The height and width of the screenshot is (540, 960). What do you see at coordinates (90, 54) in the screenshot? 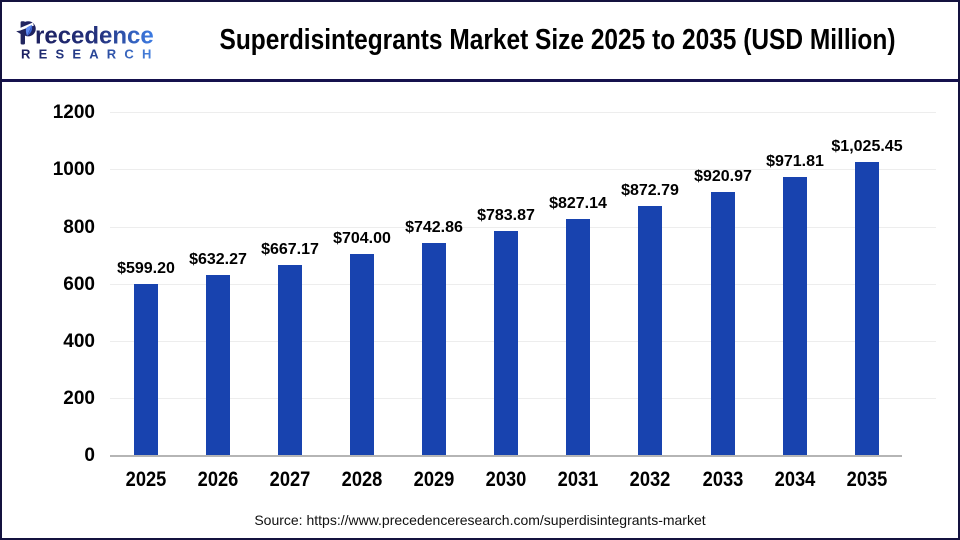
I see `svg-text: RESEARCH` at bounding box center [90, 54].